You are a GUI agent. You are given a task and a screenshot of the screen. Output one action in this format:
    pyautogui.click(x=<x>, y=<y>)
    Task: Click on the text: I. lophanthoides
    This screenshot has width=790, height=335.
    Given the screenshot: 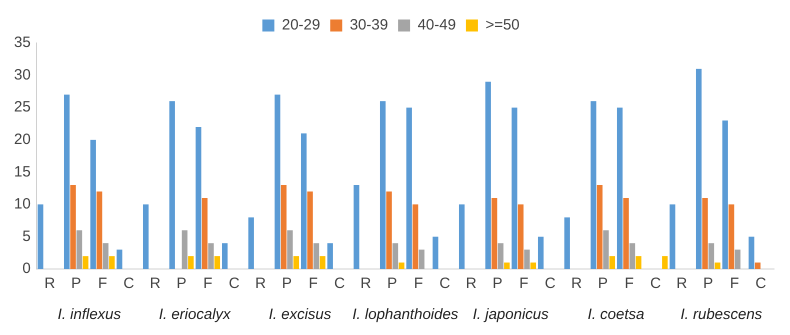 What is the action you would take?
    pyautogui.click(x=405, y=315)
    